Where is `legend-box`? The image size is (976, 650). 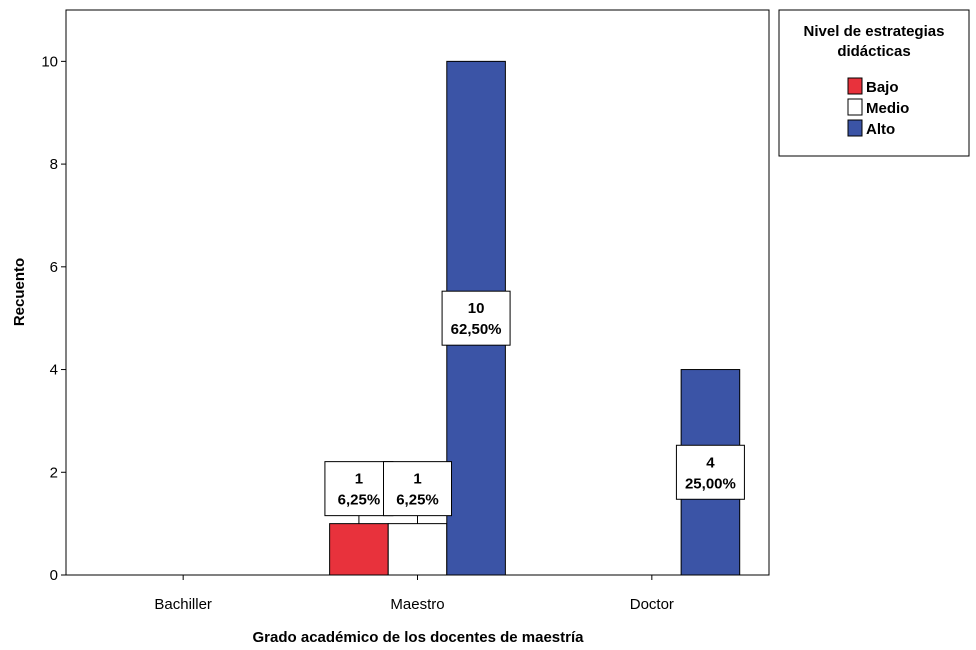 legend-box is located at coordinates (874, 83).